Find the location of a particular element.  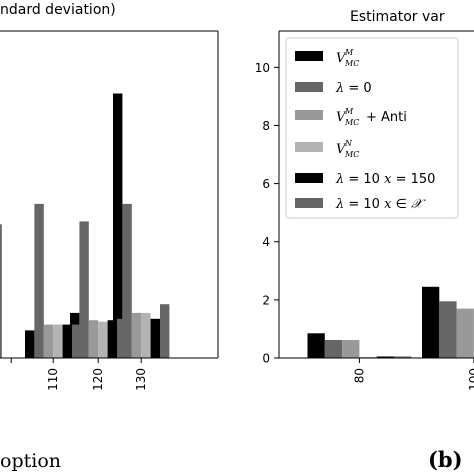

x-tick-label: 130 is located at coordinates (141, 379).